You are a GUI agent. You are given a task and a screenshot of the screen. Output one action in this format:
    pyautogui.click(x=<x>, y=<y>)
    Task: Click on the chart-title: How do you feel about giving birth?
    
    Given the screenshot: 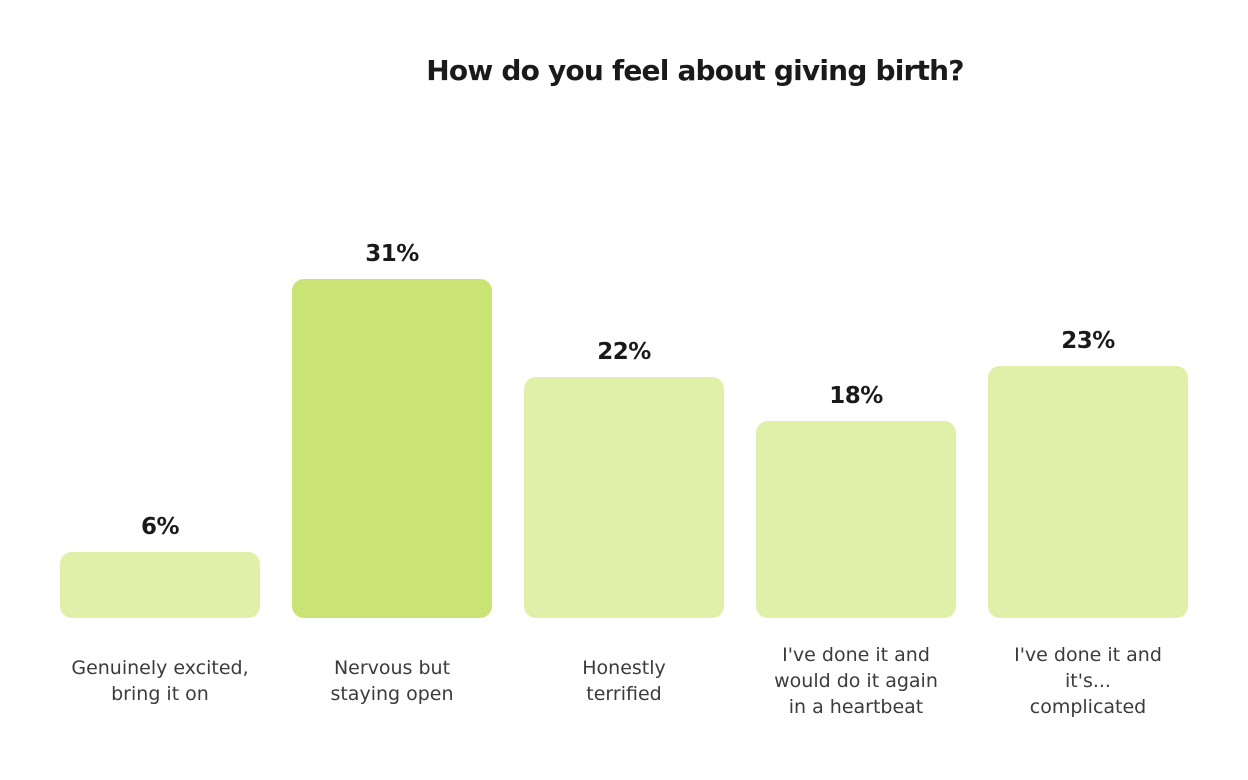 What is the action you would take?
    pyautogui.click(x=695, y=70)
    